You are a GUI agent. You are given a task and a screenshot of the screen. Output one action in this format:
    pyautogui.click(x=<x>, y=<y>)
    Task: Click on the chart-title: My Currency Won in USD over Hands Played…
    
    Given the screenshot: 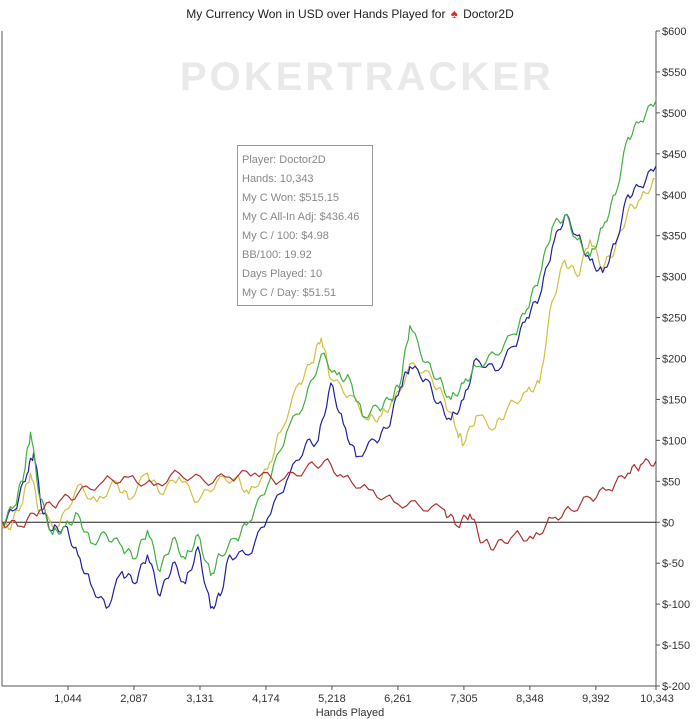 What is the action you would take?
    pyautogui.click(x=350, y=13)
    